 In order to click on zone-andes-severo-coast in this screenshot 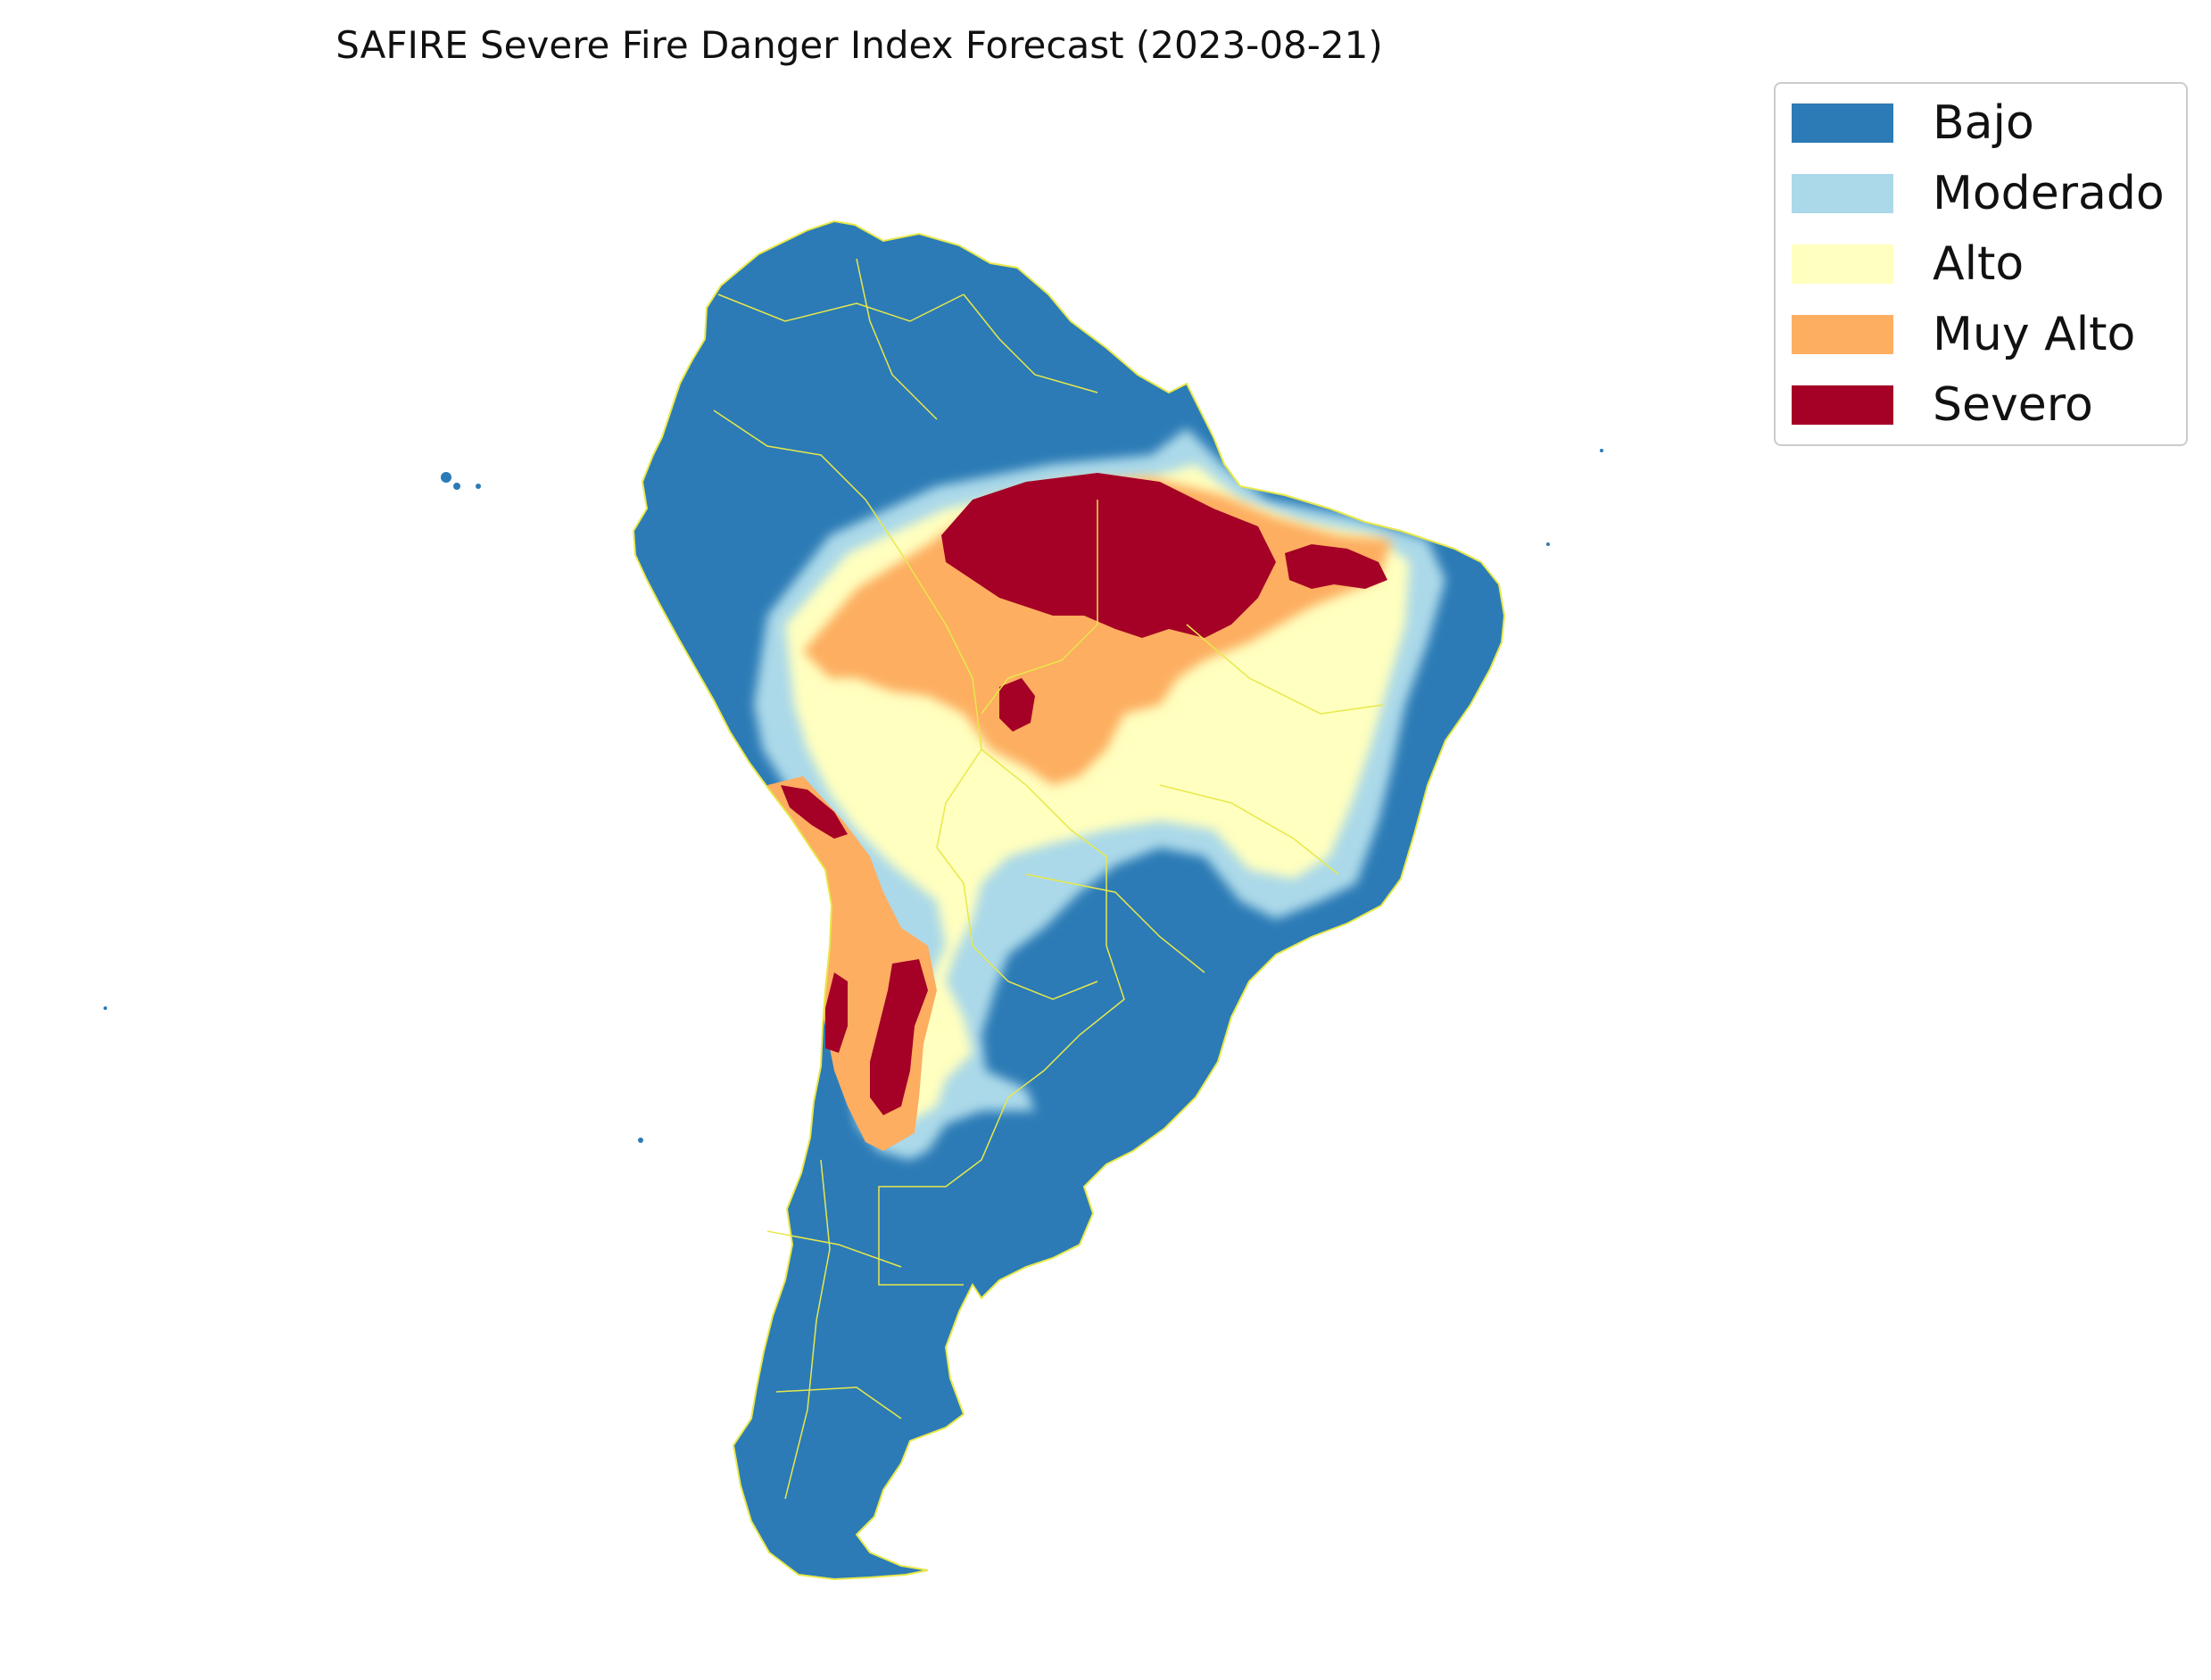, I will do `click(836, 1012)`.